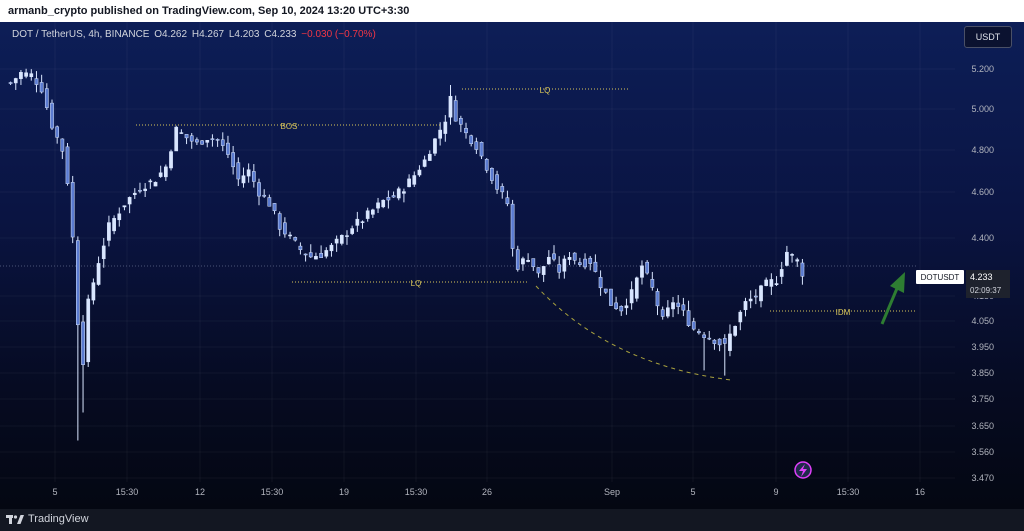  I want to click on price-label-countdown: 02:09:37, so click(986, 290).